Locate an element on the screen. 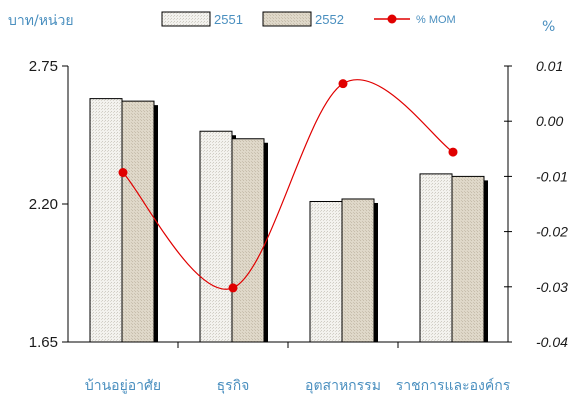  category-label: ราชการและองค์กร is located at coordinates (453, 385).